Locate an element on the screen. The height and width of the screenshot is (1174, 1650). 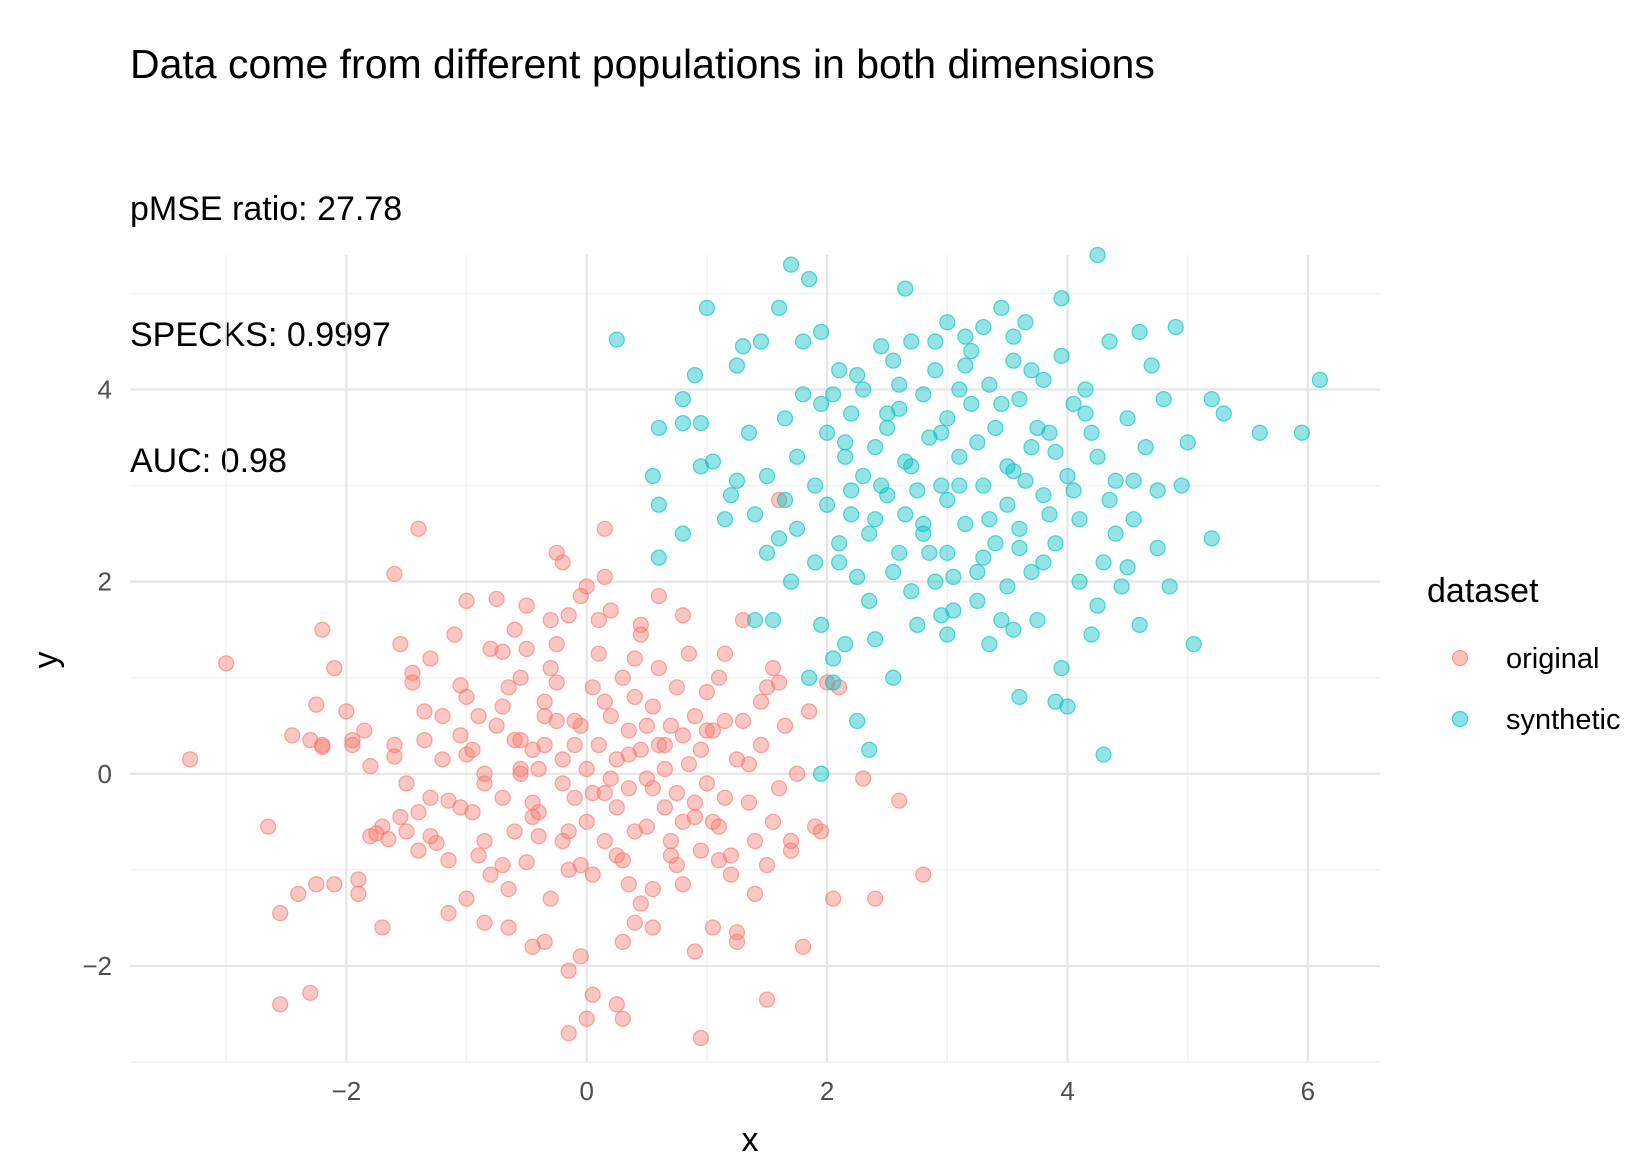
y-tick-label: 2 is located at coordinates (105, 582).